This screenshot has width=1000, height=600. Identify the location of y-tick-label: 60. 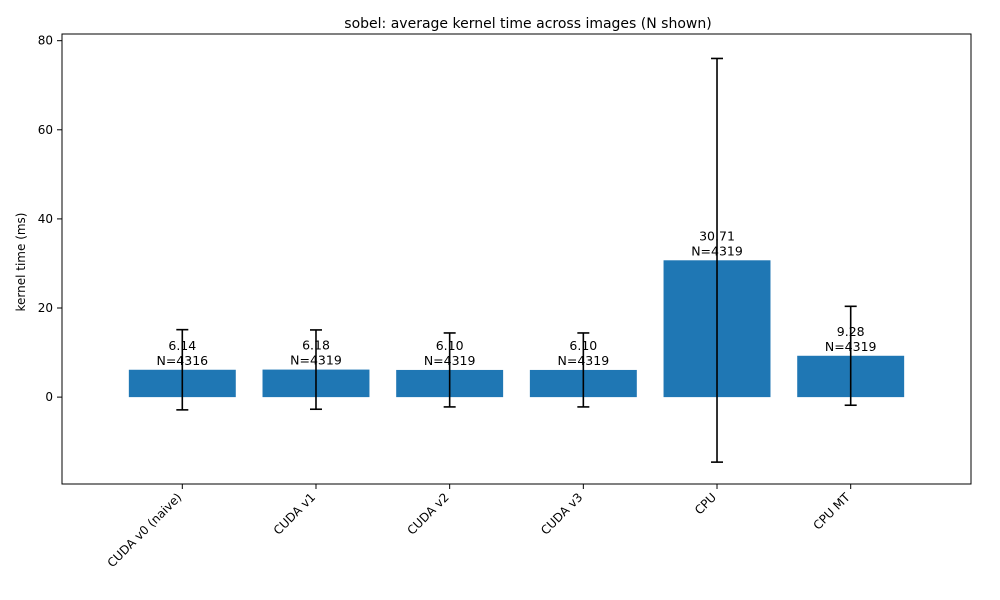
(45, 130).